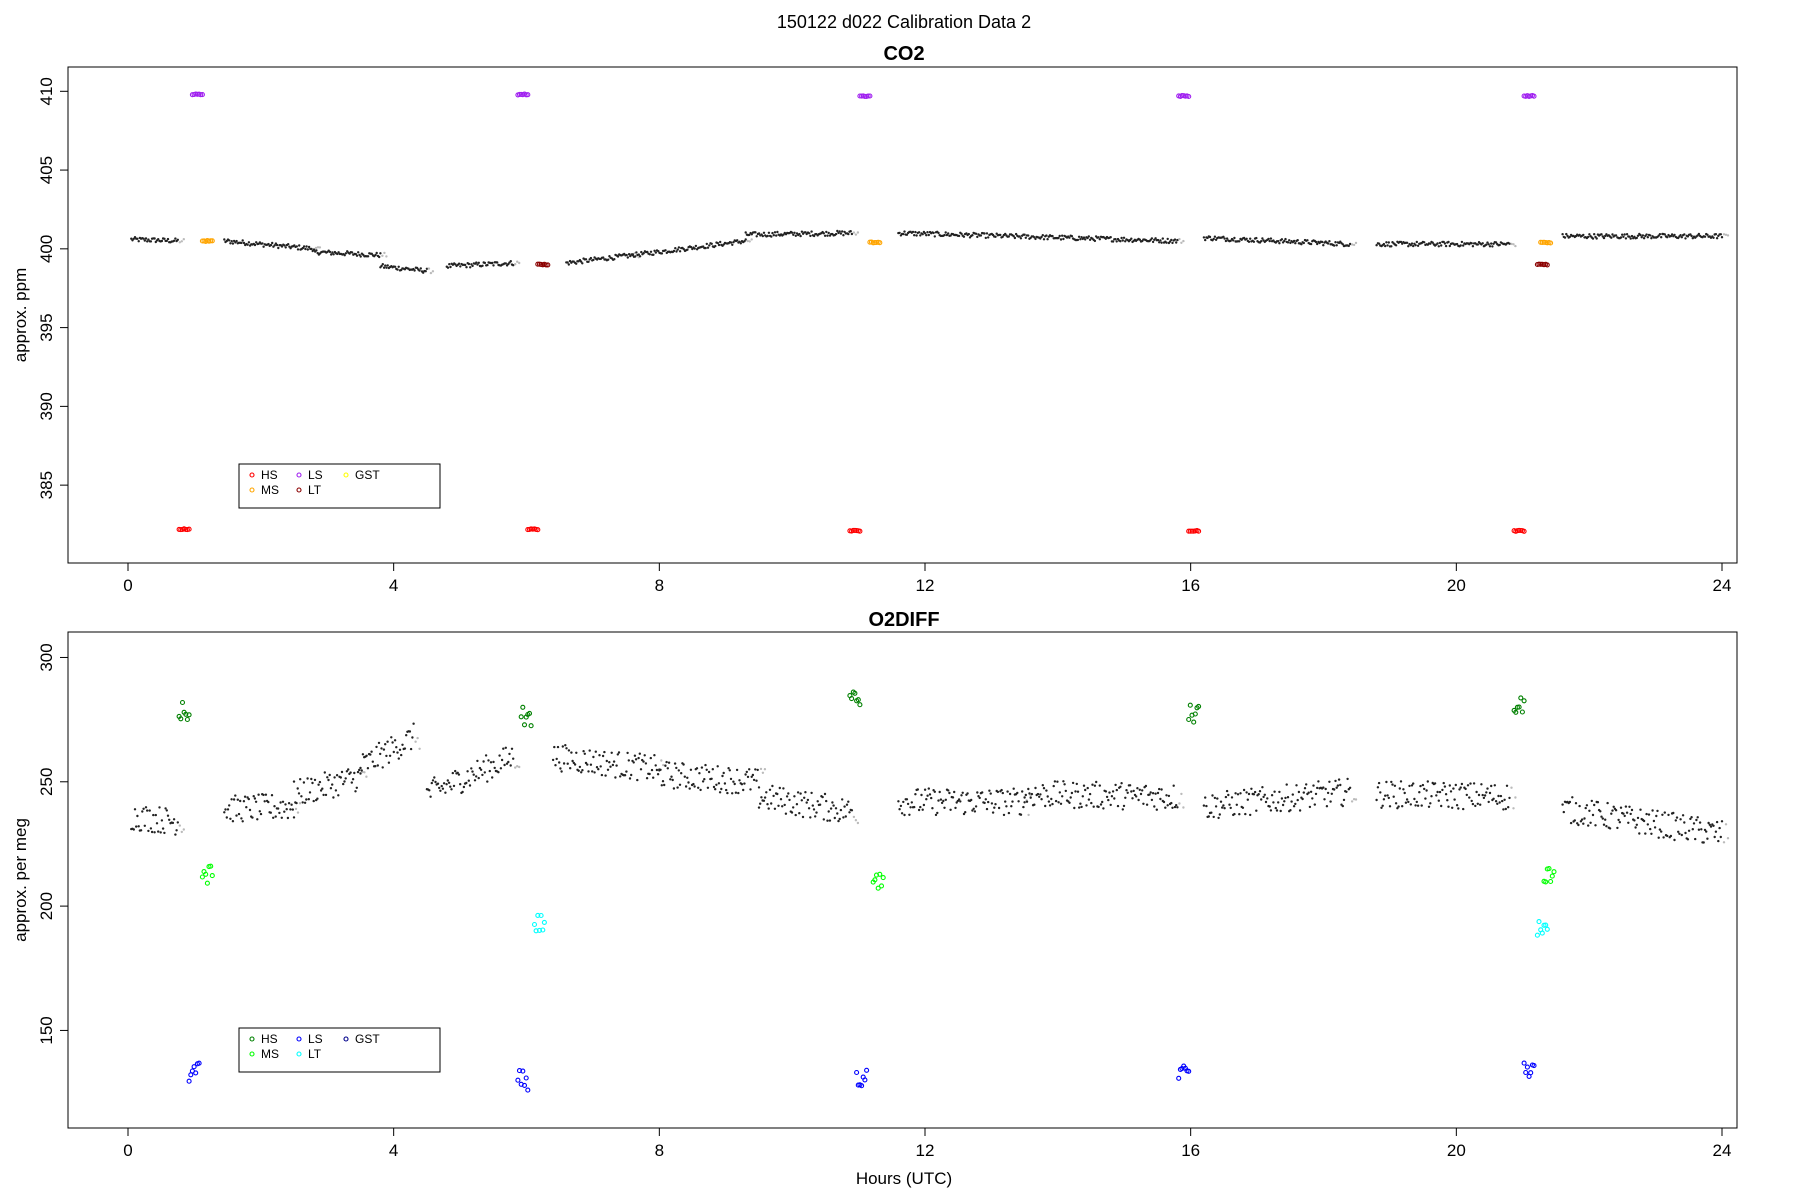 This screenshot has width=1800, height=1200. I want to click on co2-x-tick-label: 12, so click(925, 585).